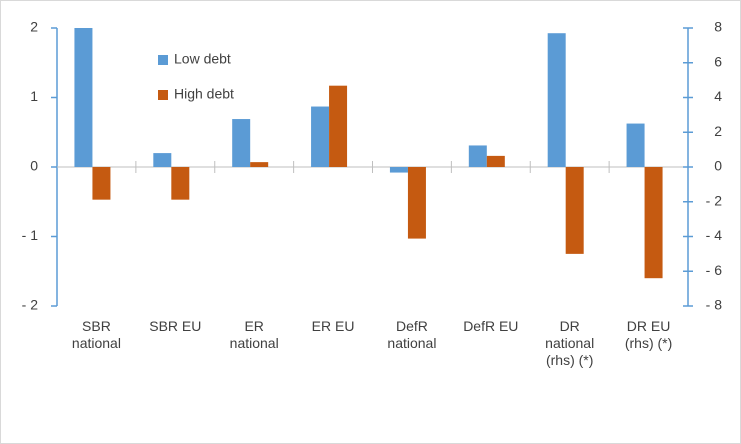 The width and height of the screenshot is (741, 444). What do you see at coordinates (96, 334) in the screenshot?
I see `x-tick-label: SBR national` at bounding box center [96, 334].